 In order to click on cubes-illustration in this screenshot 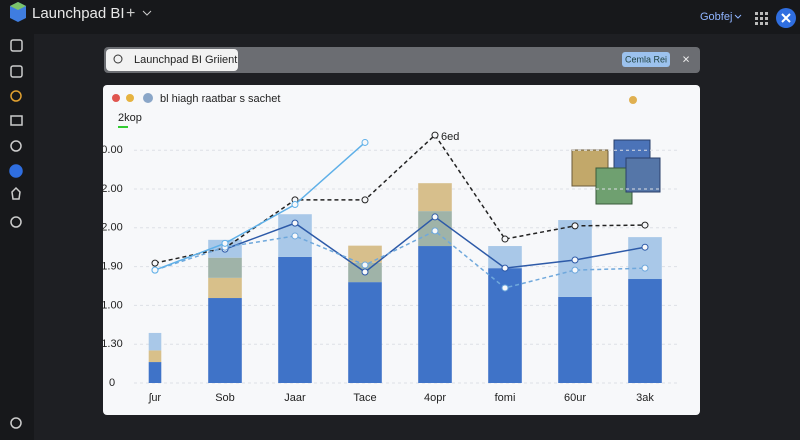, I will do `click(616, 172)`.